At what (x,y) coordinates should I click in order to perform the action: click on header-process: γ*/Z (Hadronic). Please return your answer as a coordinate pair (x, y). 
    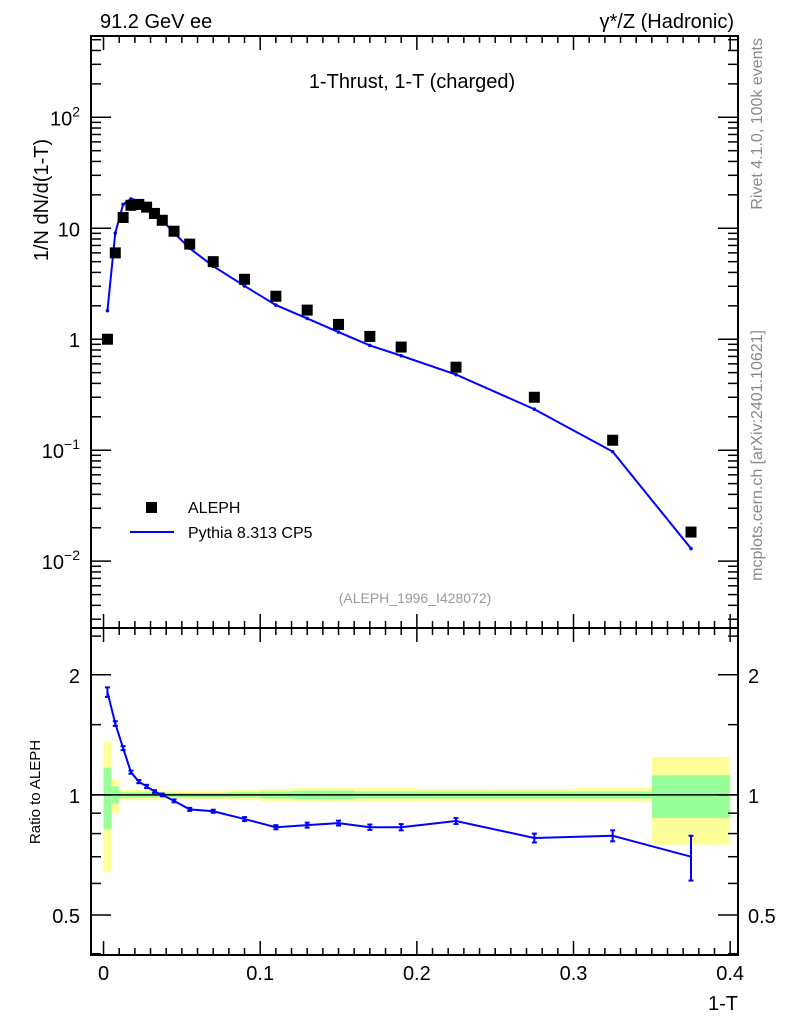
    Looking at the image, I should click on (667, 22).